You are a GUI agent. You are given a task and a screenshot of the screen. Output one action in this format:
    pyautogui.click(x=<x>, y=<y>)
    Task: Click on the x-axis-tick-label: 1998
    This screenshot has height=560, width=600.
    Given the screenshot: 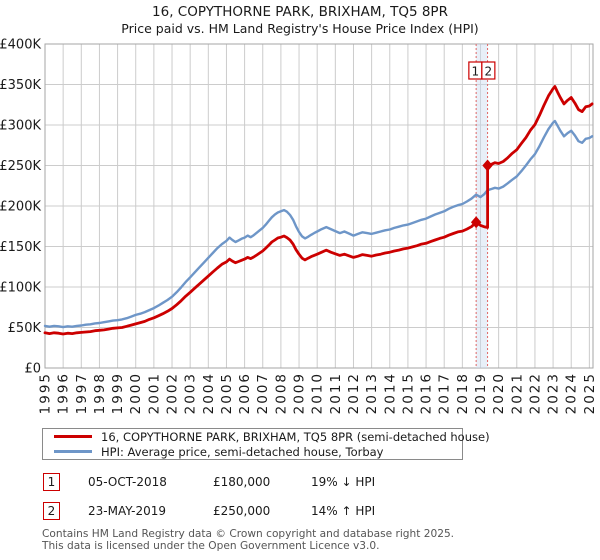 What is the action you would take?
    pyautogui.click(x=100, y=393)
    